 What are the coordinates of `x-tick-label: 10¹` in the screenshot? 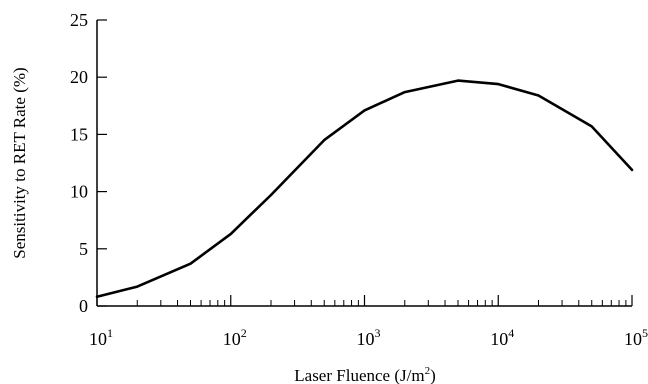 It's located at (101, 337).